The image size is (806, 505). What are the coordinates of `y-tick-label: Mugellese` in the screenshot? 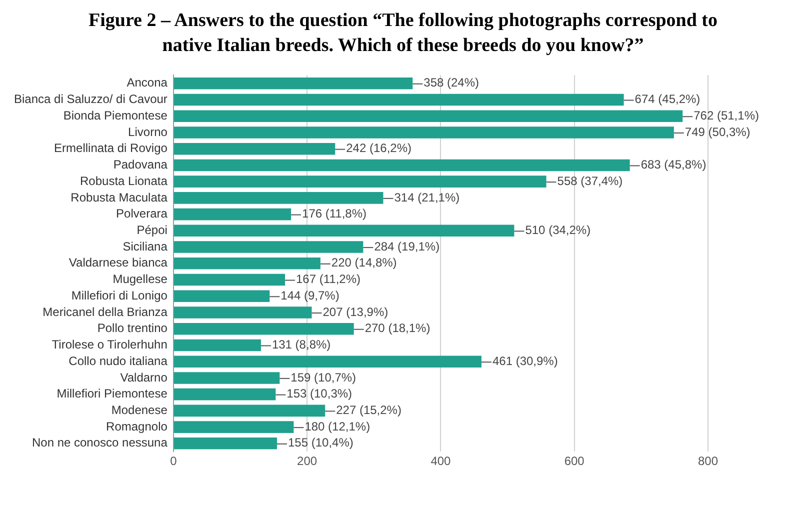 It's located at (140, 279).